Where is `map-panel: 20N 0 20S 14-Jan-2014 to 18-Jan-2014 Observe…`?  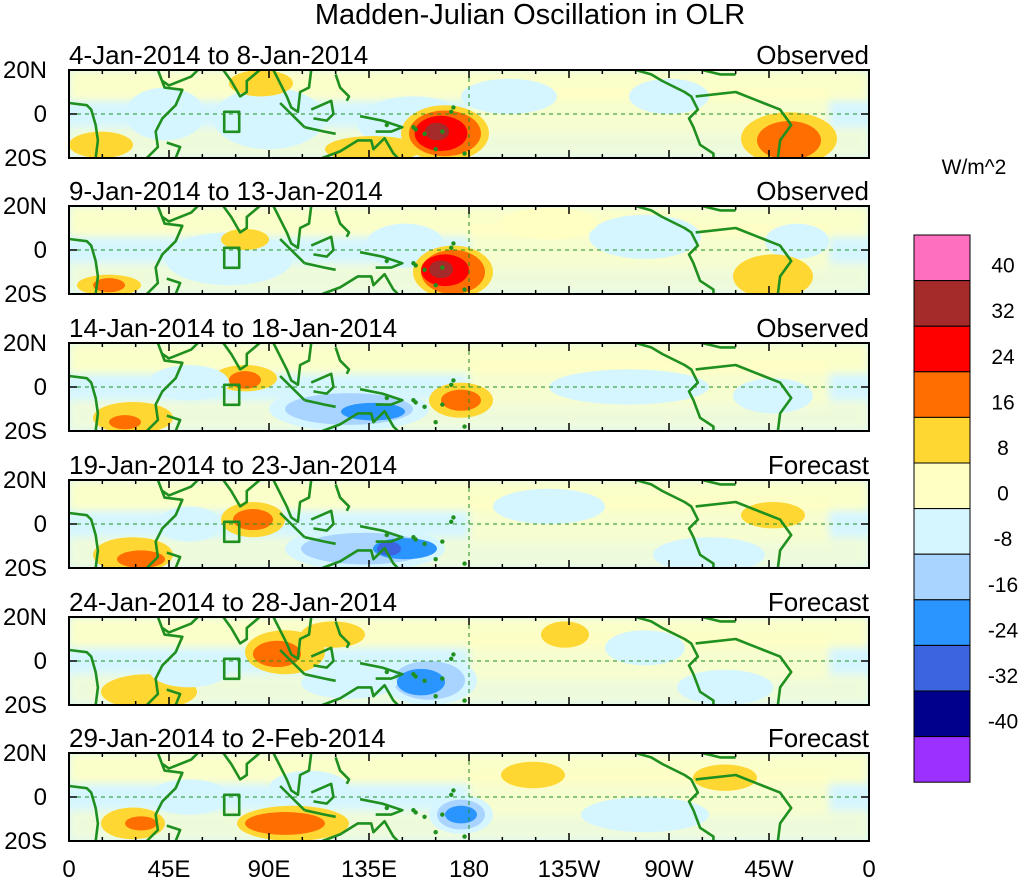 map-panel: 20N 0 20S 14-Jan-2014 to 18-Jan-2014 Observe… is located at coordinates (436, 379).